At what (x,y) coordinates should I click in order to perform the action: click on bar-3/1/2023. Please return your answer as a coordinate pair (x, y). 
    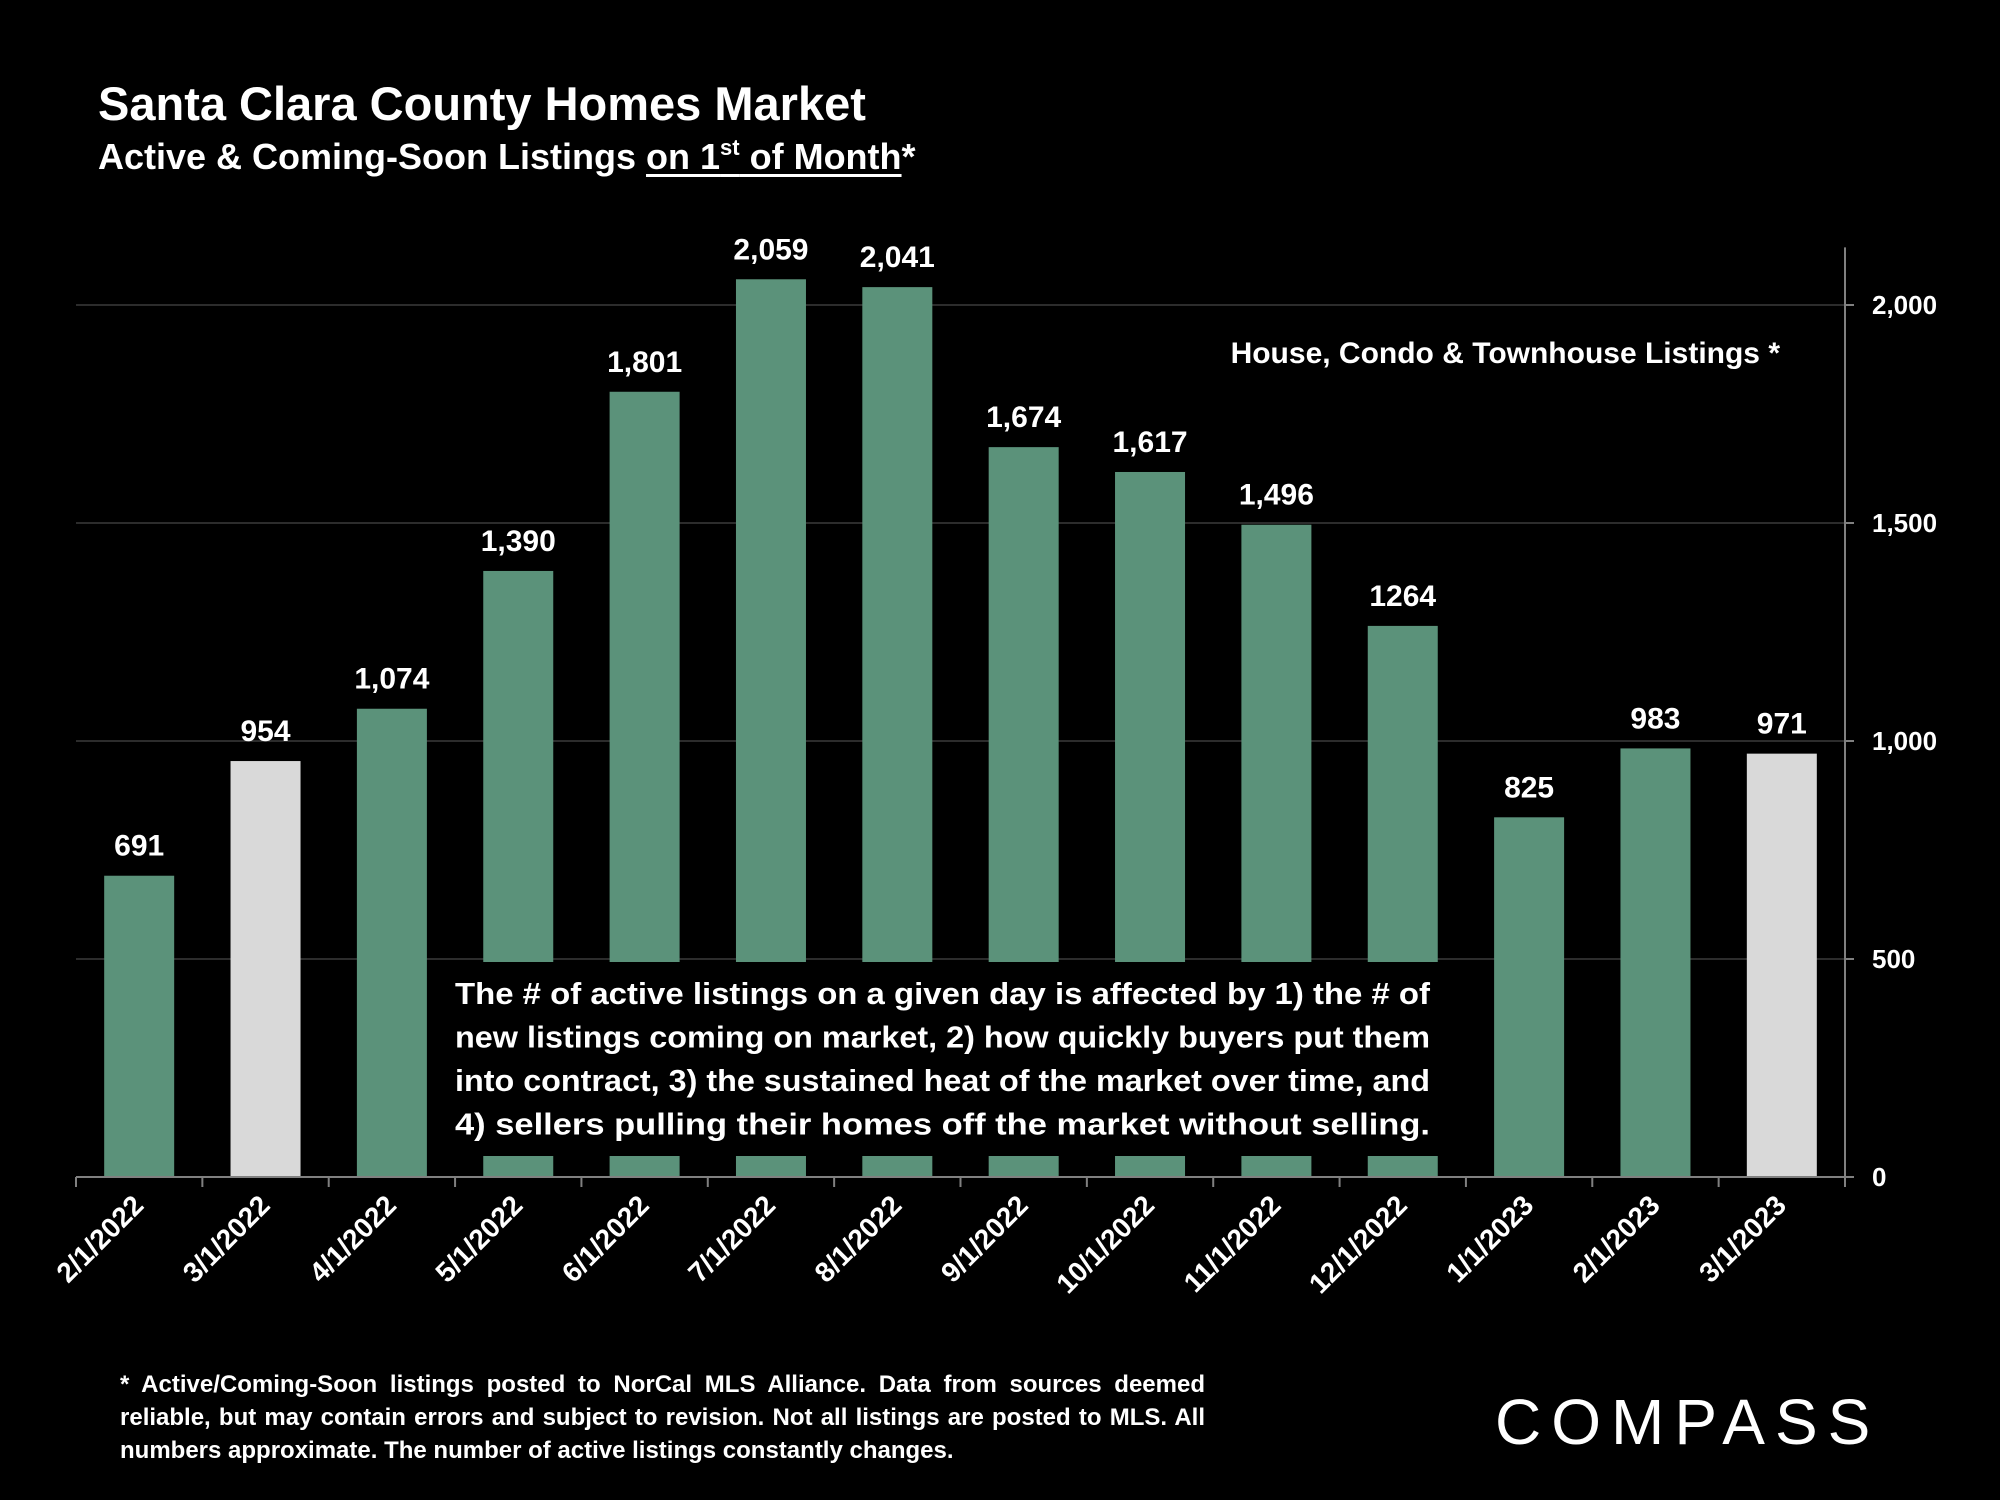
    Looking at the image, I should click on (1781, 965).